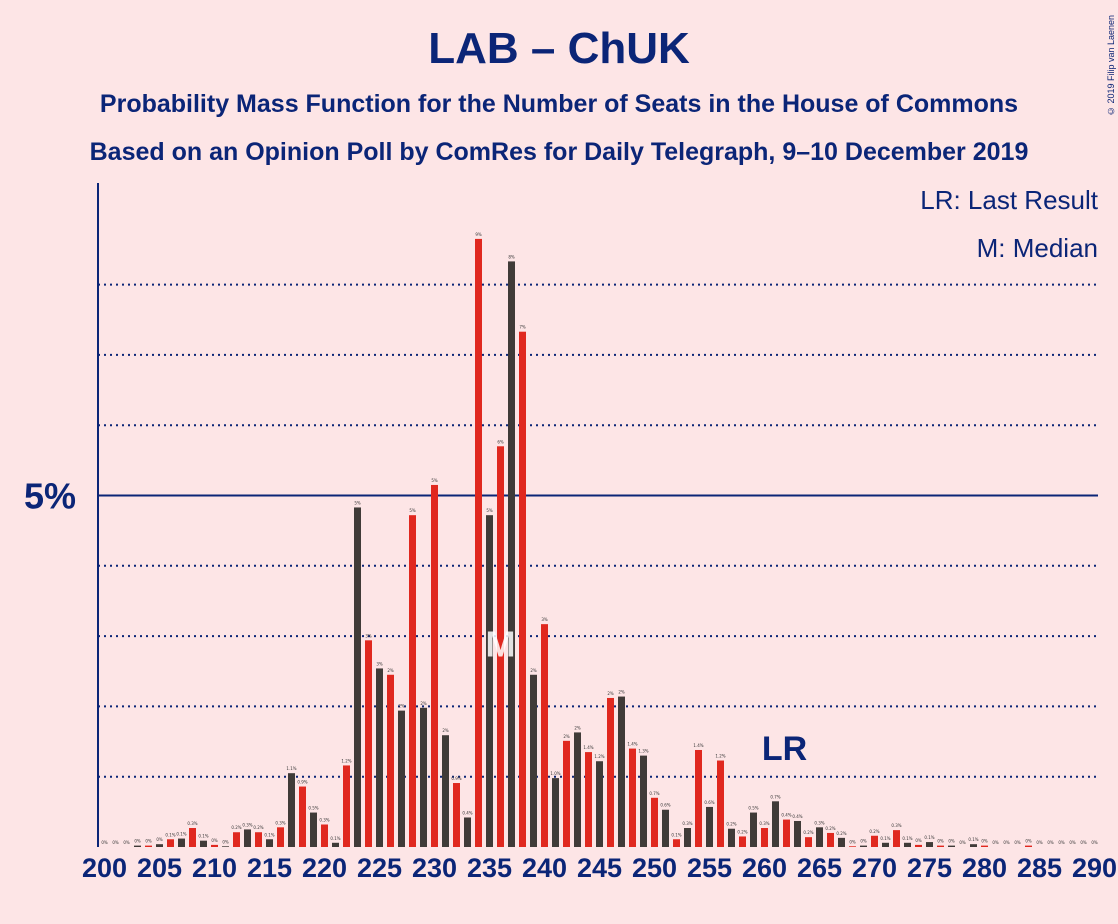  I want to click on chart-title: LAB – ChUK, so click(559, 48).